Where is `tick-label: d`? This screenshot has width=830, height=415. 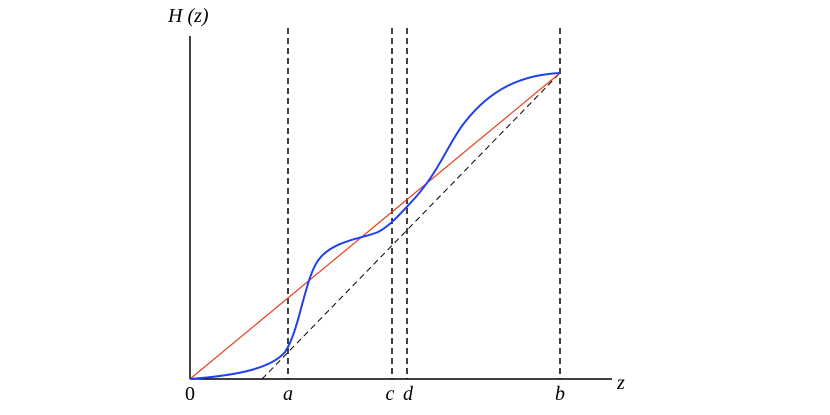 tick-label: d is located at coordinates (408, 394).